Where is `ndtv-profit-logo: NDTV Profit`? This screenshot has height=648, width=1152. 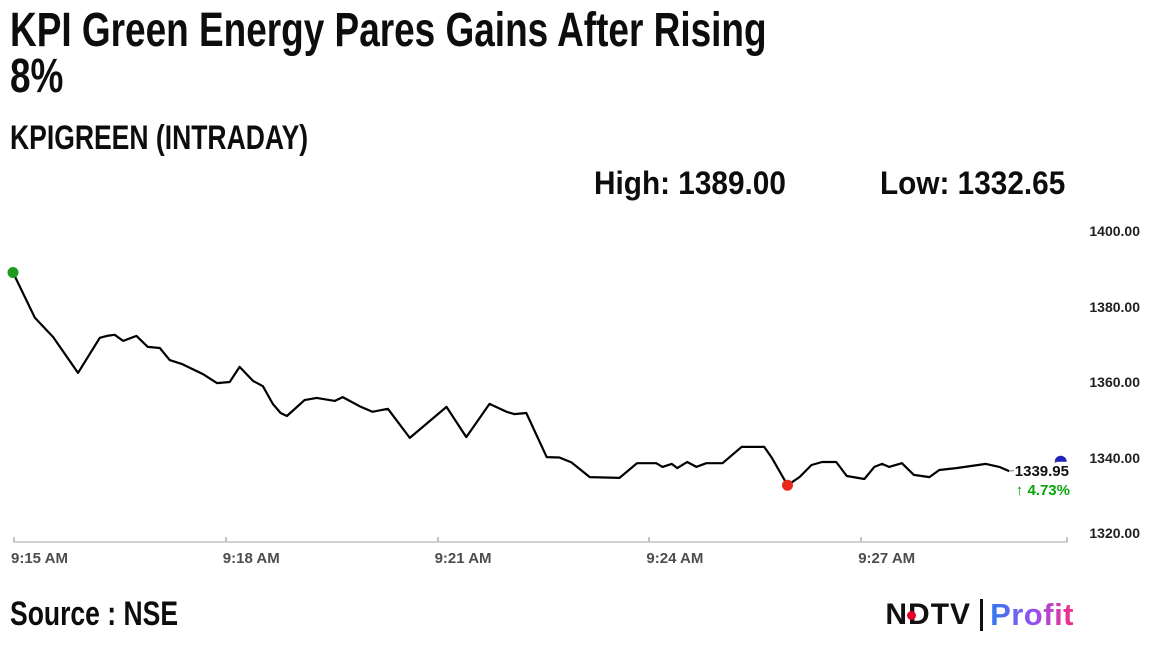 ndtv-profit-logo: NDTV Profit is located at coordinates (979, 615).